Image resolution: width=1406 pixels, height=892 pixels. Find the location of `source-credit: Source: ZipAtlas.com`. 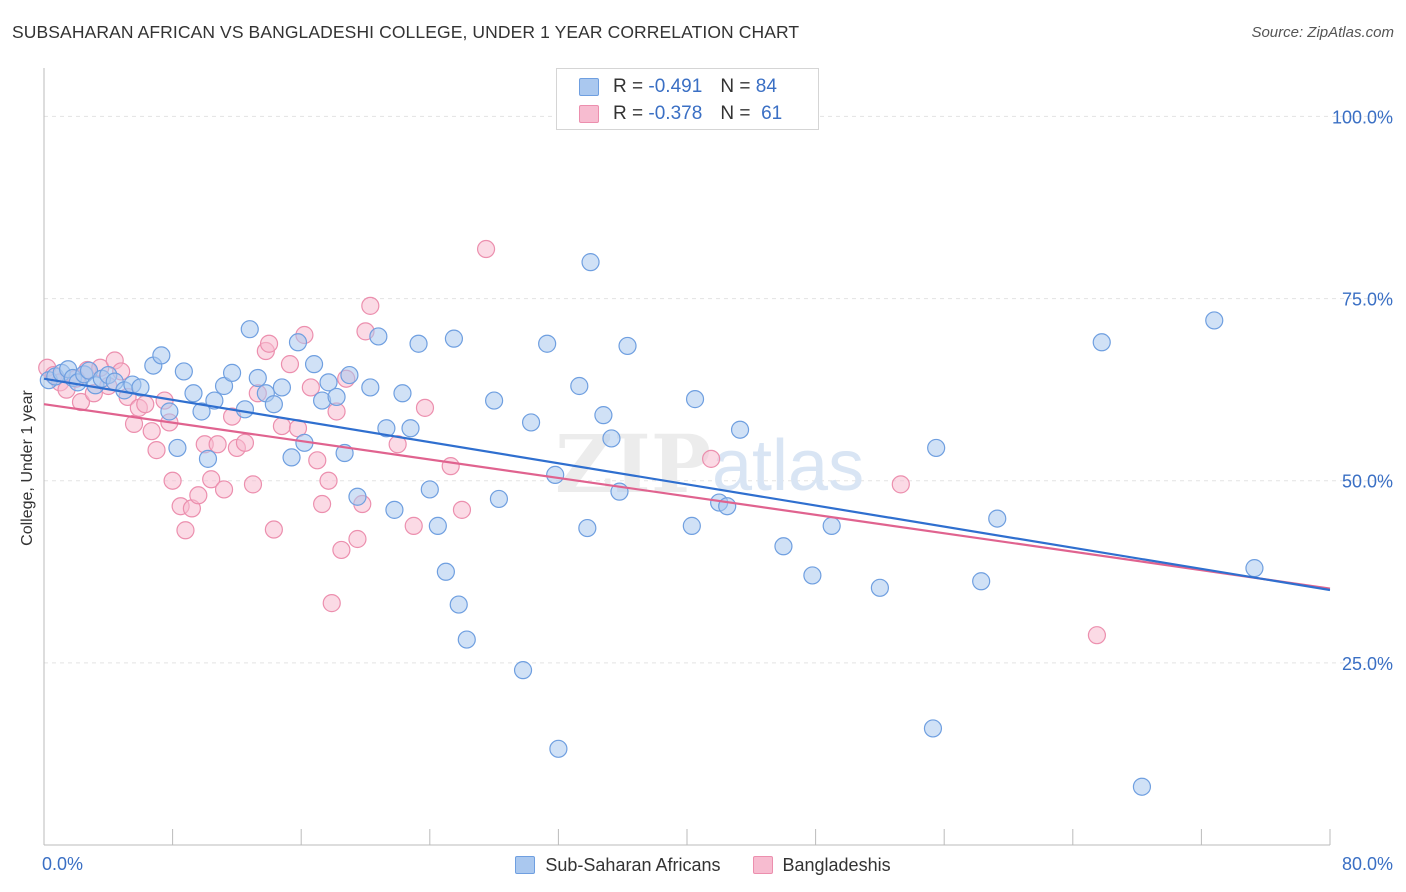

source-credit: Source: ZipAtlas.com is located at coordinates (1322, 32).